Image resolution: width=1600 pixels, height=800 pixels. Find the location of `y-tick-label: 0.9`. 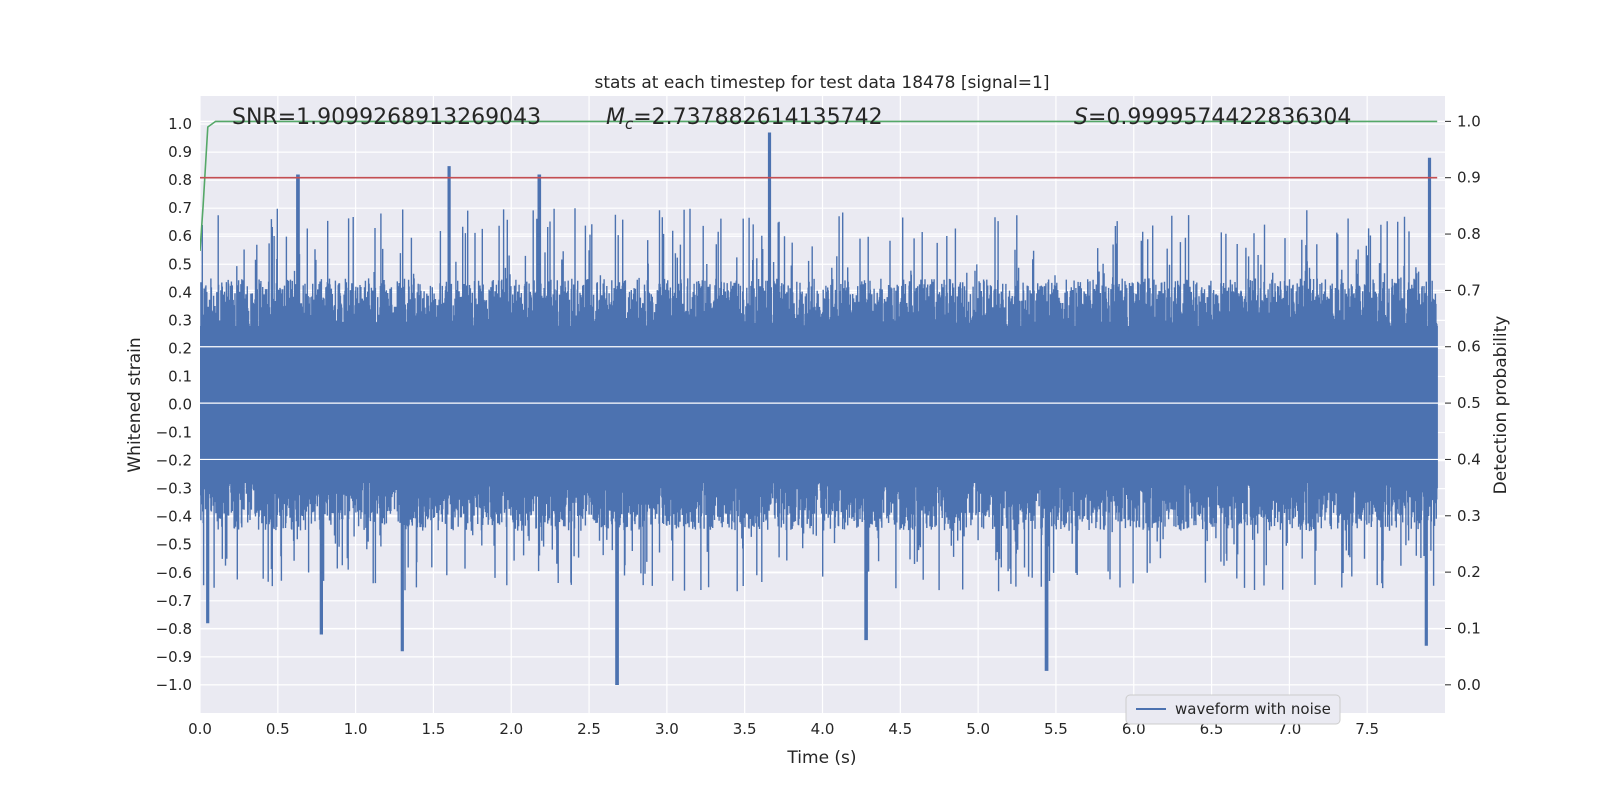

y-tick-label: 0.9 is located at coordinates (180, 152).